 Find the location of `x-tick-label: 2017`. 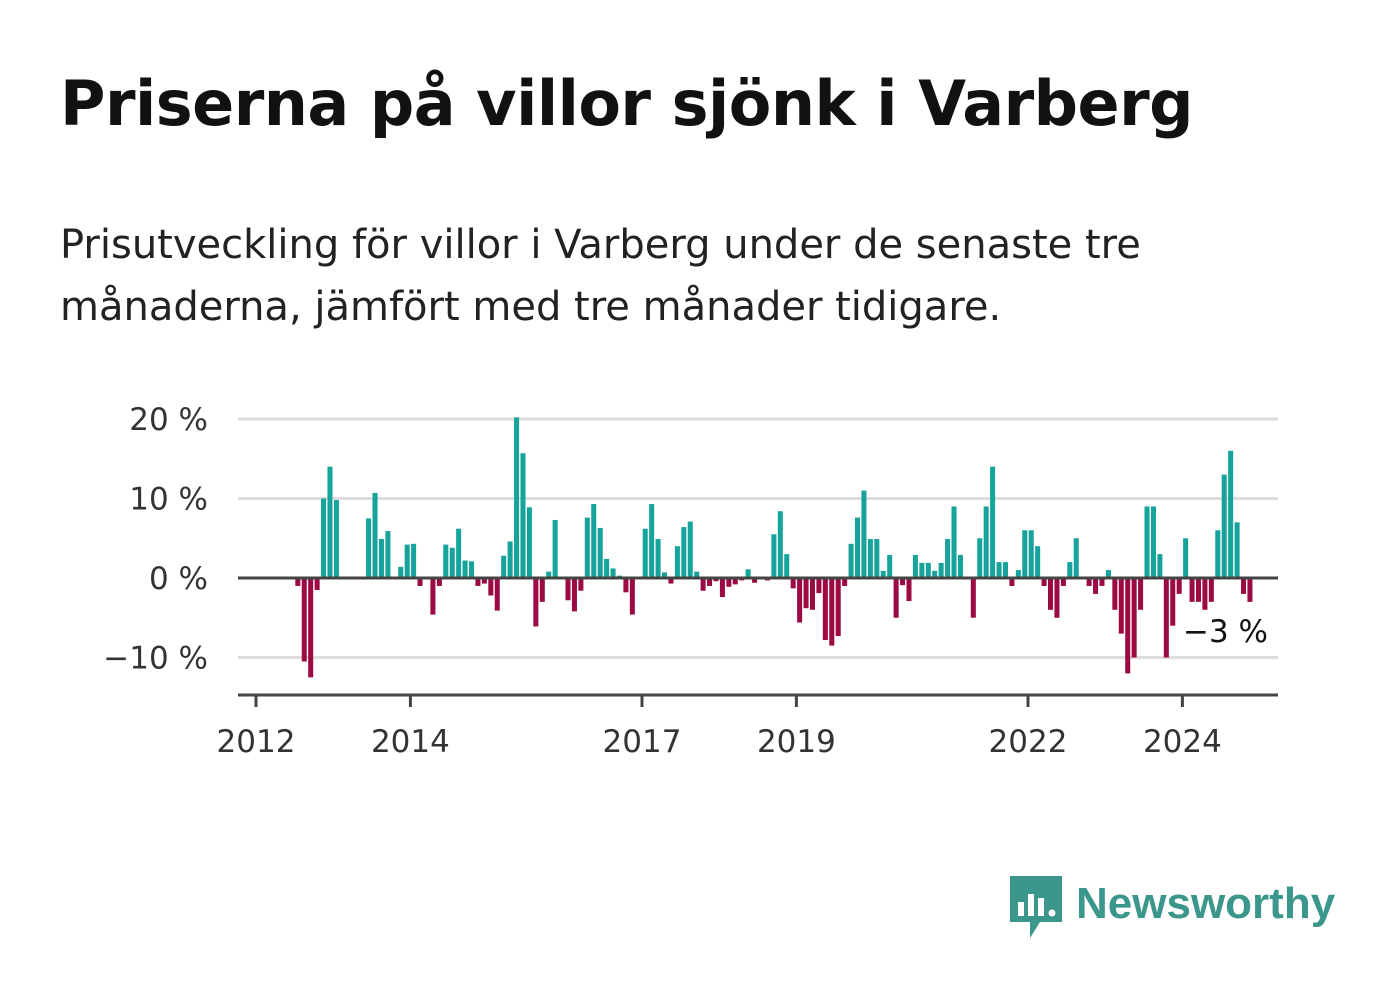

x-tick-label: 2017 is located at coordinates (642, 742).